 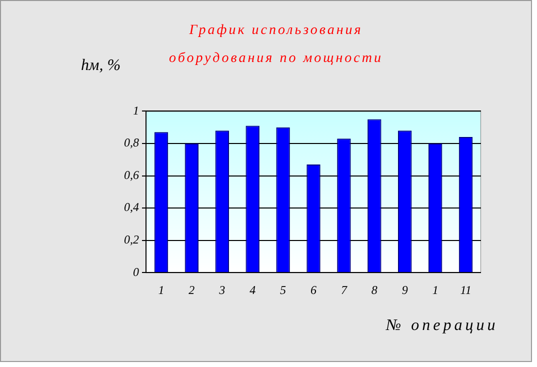 I want to click on y-tick-label: 0,2, so click(x=131, y=239).